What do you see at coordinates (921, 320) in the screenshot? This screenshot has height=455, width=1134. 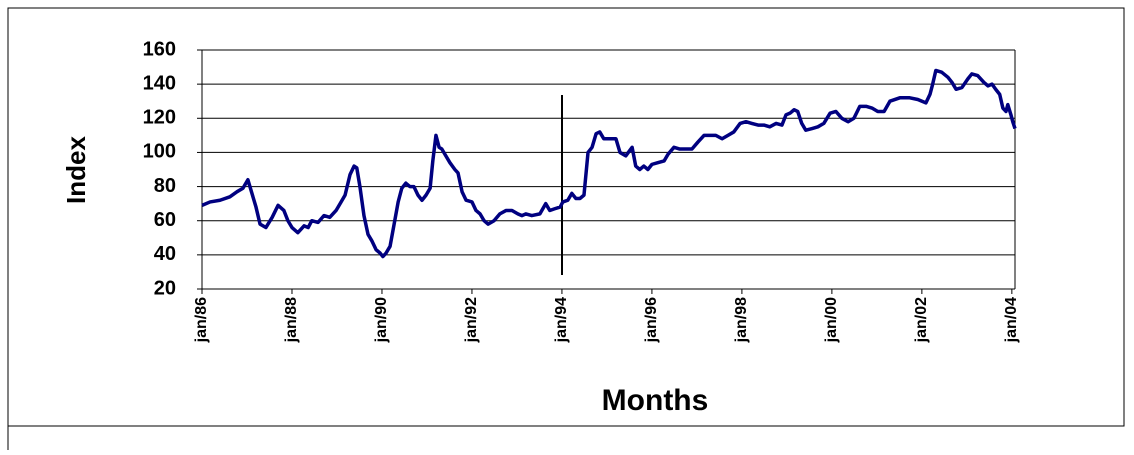 I see `x-tick-label: jan/02` at bounding box center [921, 320].